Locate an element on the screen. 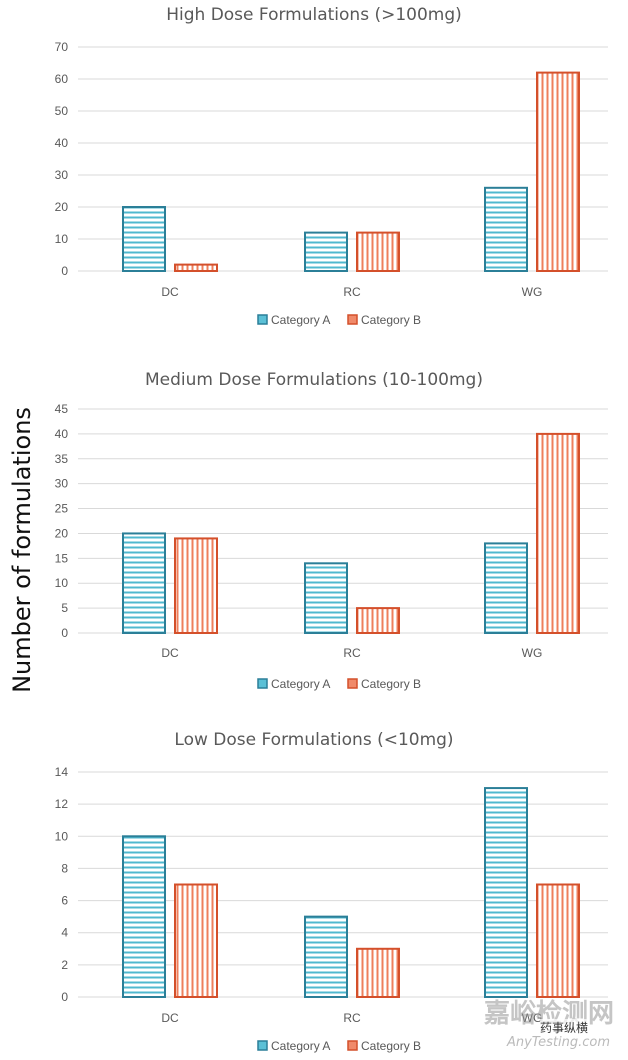 This screenshot has width=628, height=1060. chart-title: Medium Dose Formulations (10-100mg) is located at coordinates (314, 380).